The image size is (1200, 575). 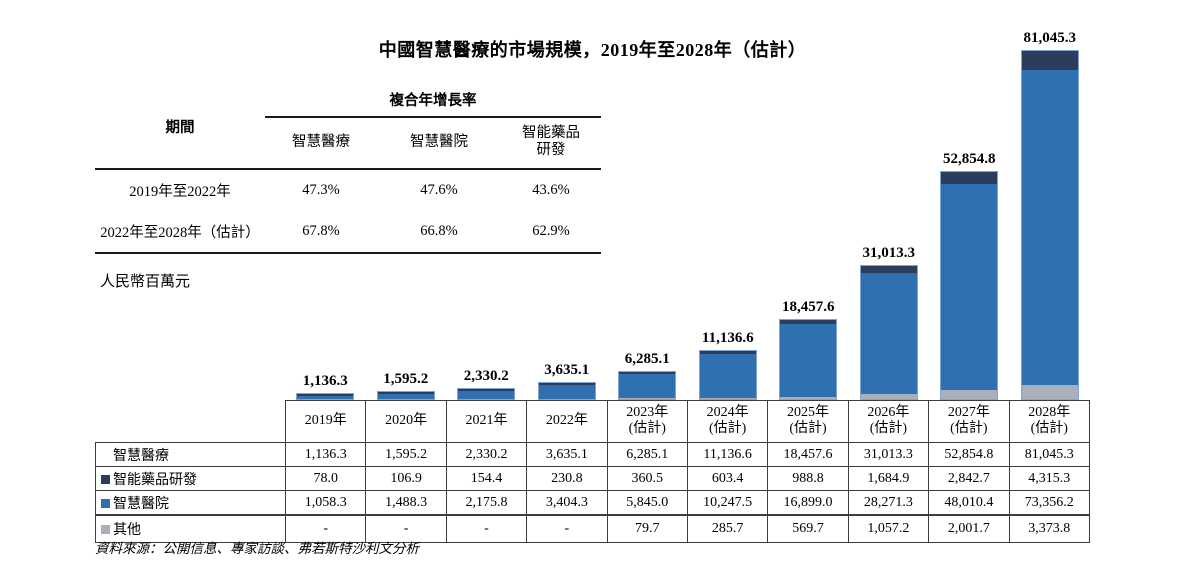 What do you see at coordinates (190, 503) in the screenshot?
I see `row-label: 智慧醫院` at bounding box center [190, 503].